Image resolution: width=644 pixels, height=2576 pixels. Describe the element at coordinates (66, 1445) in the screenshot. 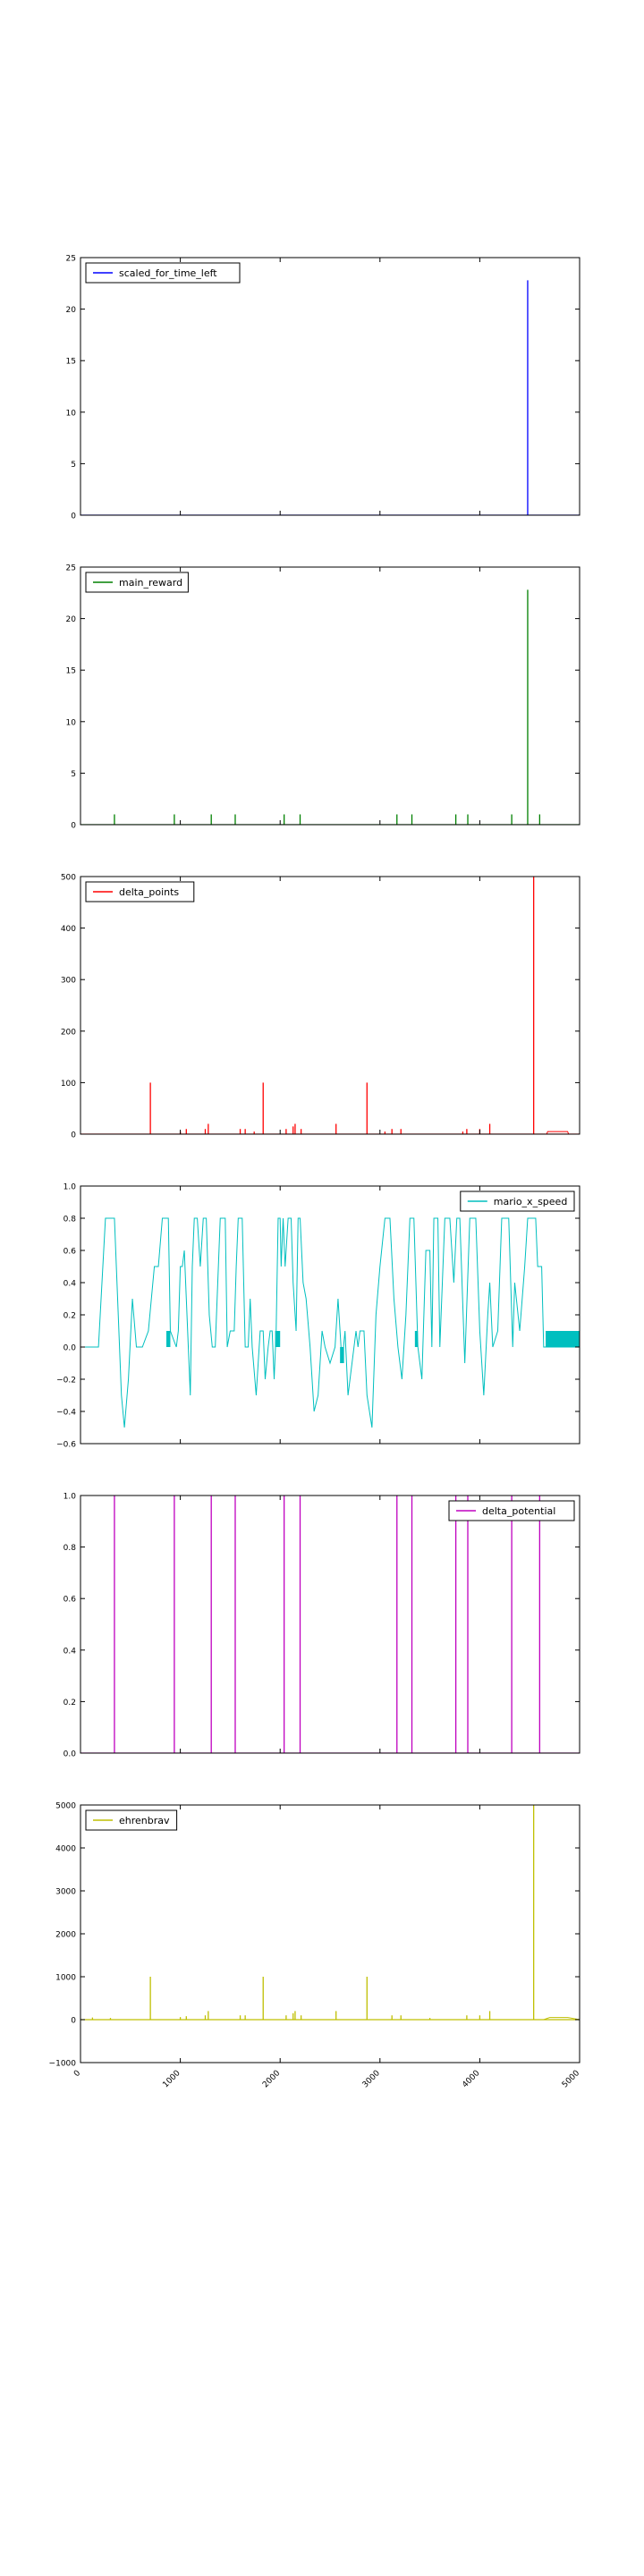

I see `y-tick-label: −0.6` at that location.